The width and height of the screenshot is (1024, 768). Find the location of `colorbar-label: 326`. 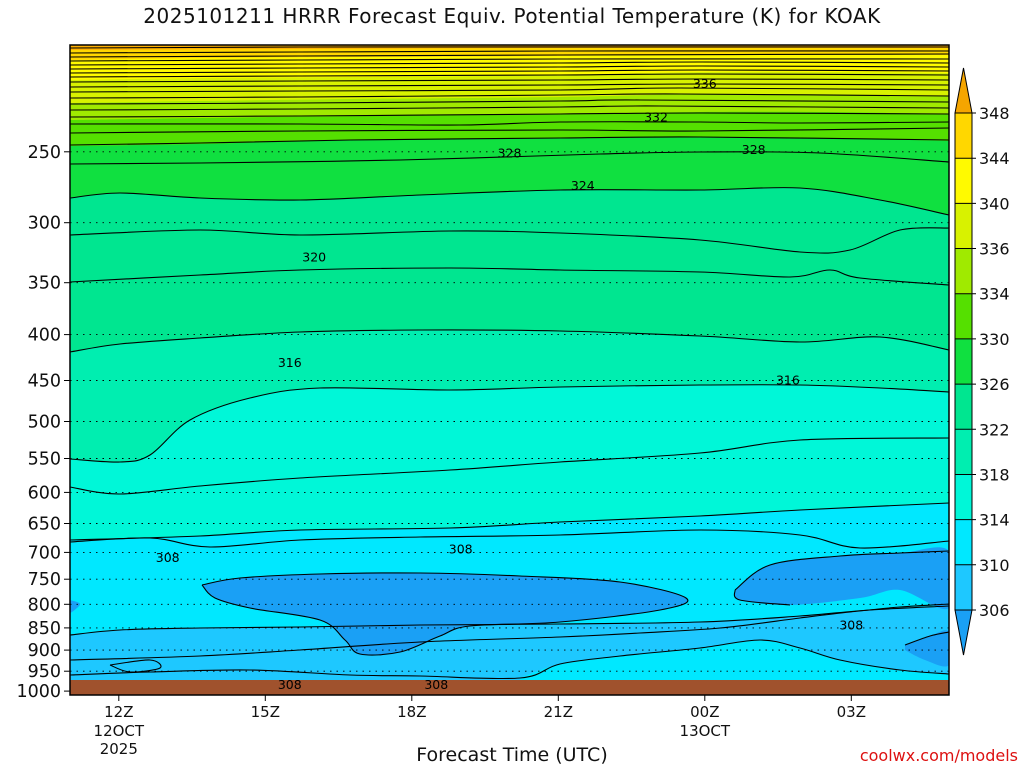

colorbar-label: 326 is located at coordinates (994, 384).